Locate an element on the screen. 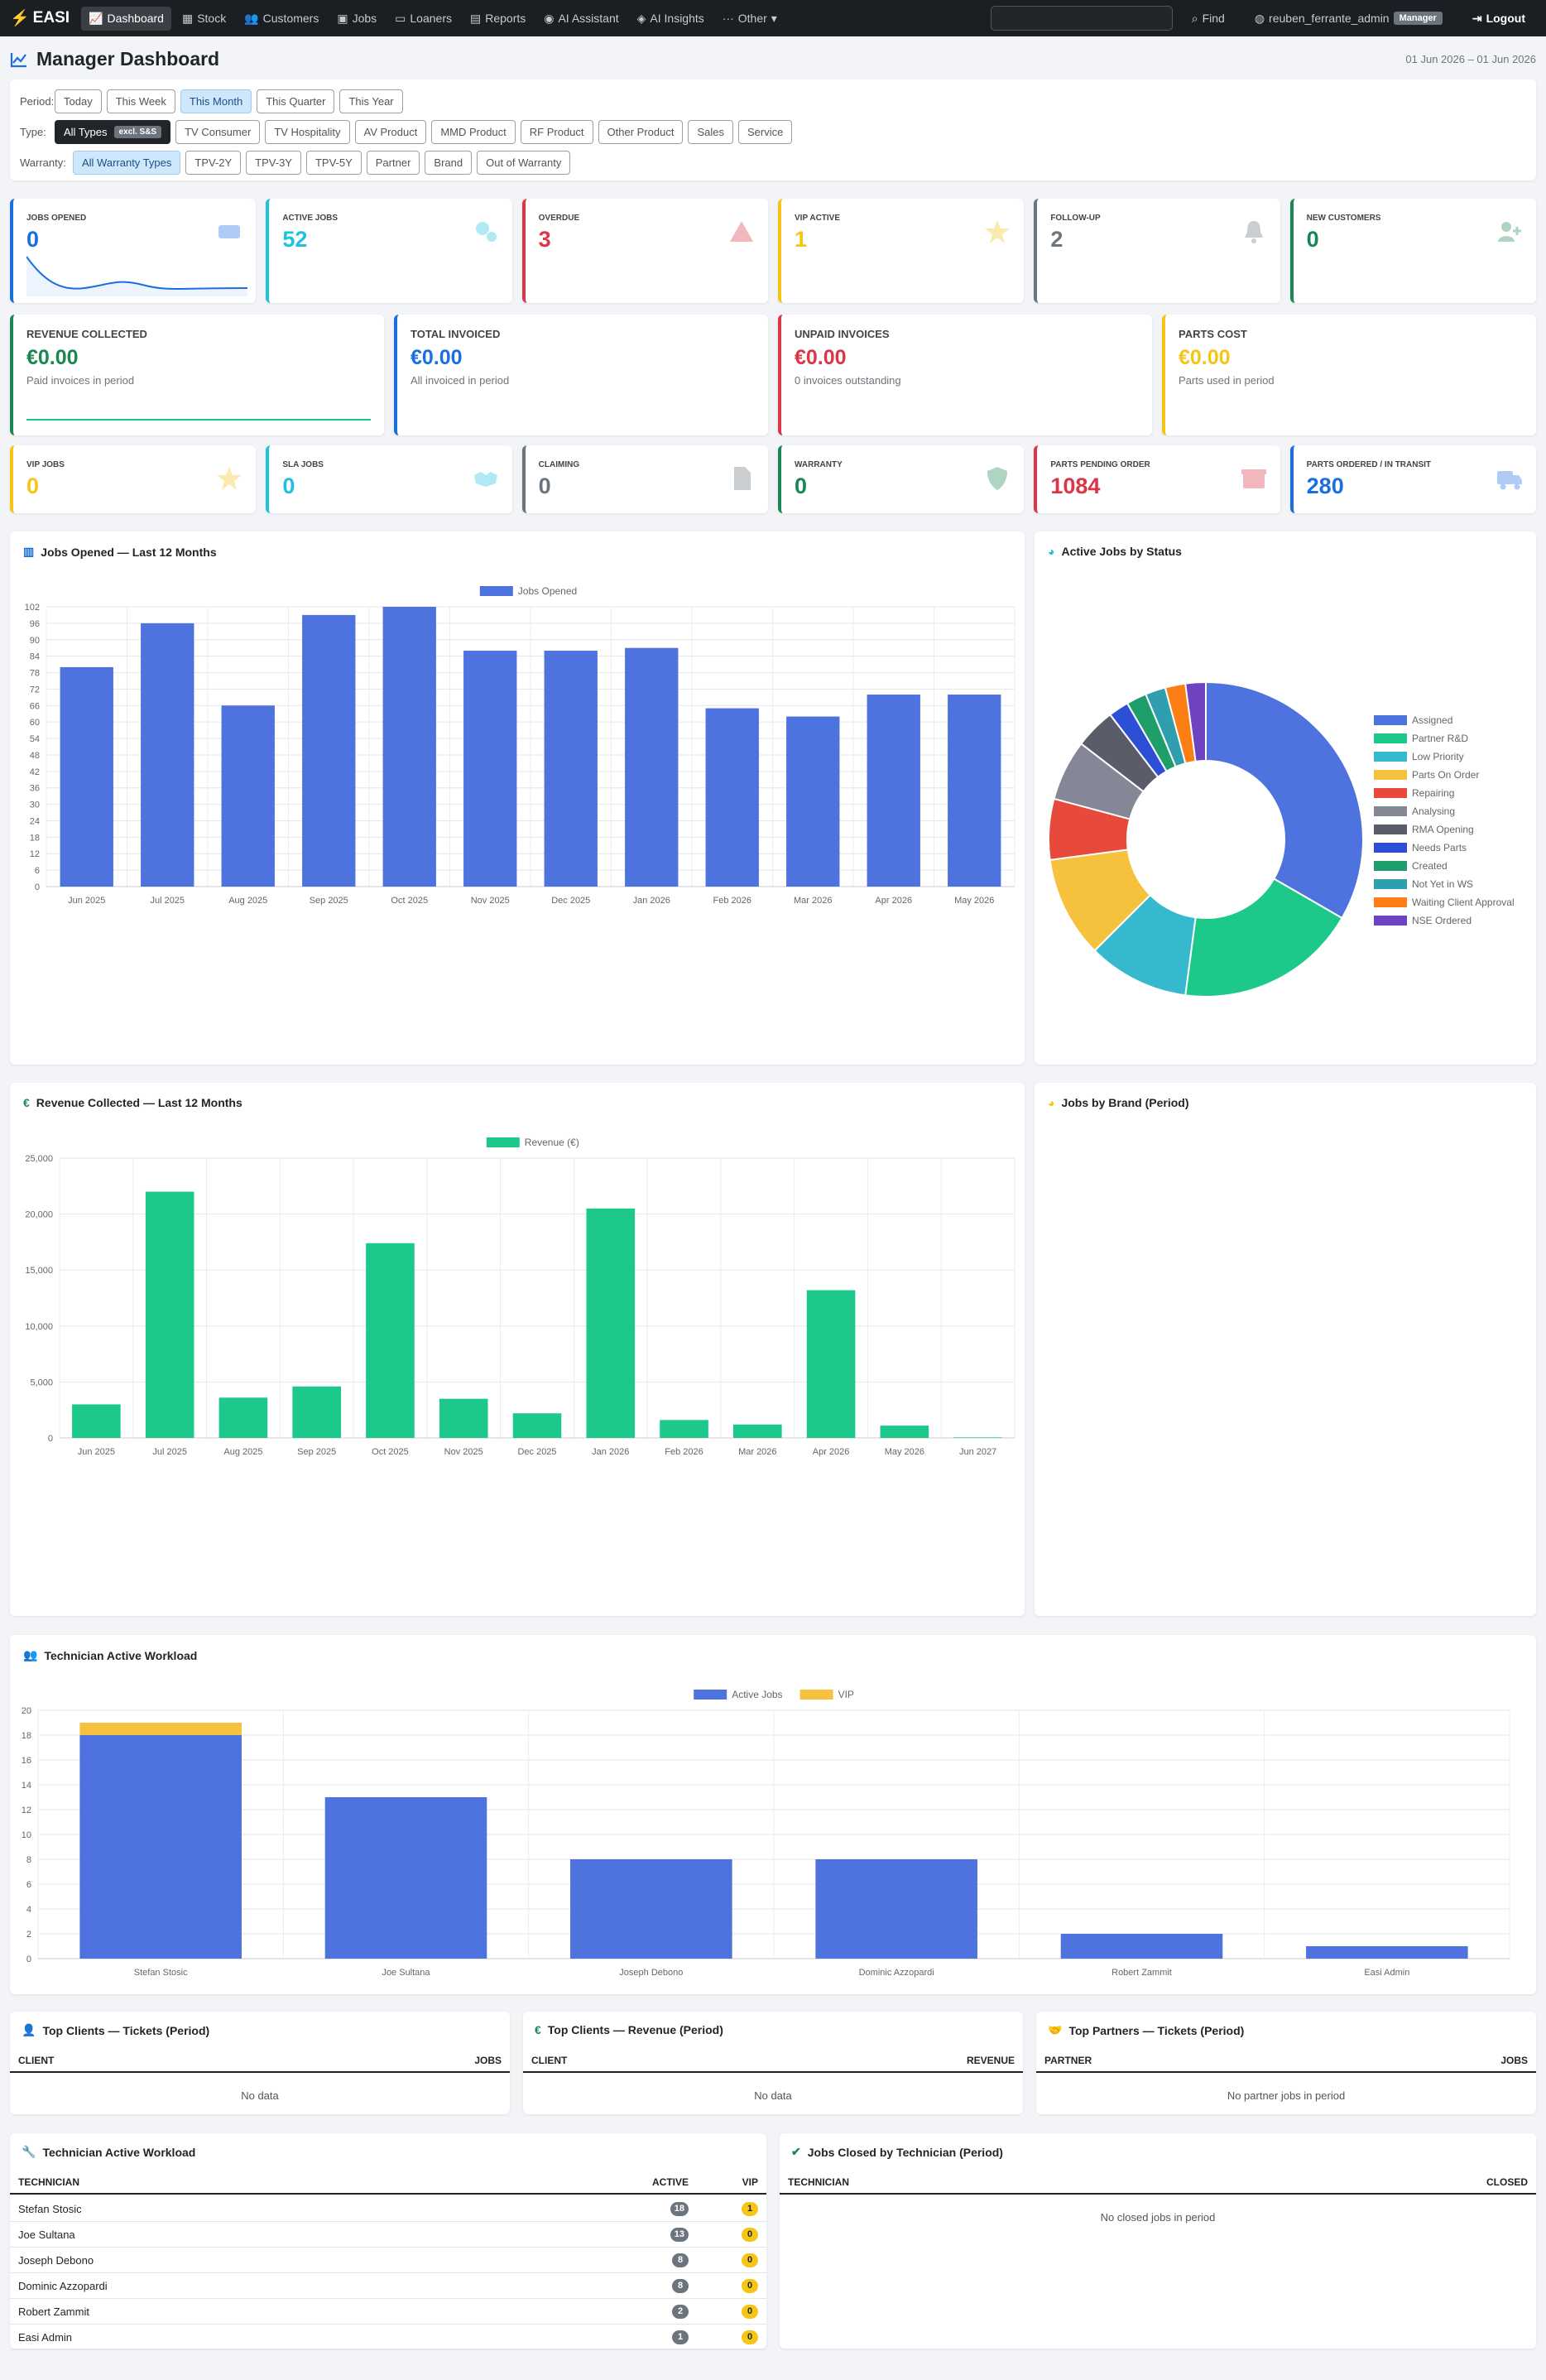  revenue-sparkline is located at coordinates (199, 420).